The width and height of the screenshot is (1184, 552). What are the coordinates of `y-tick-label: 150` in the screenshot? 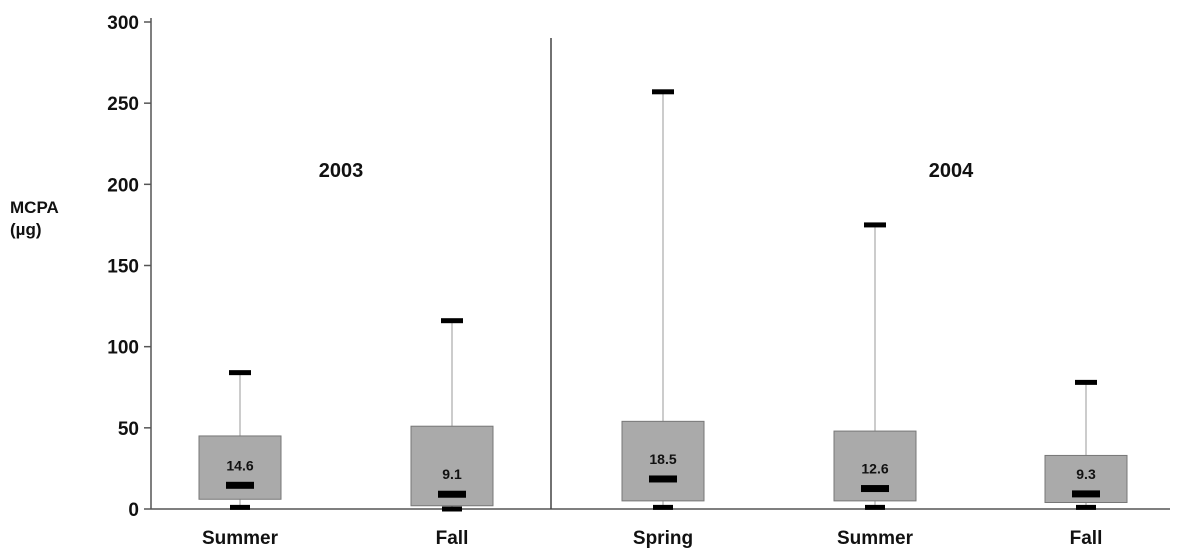 It's located at (123, 267).